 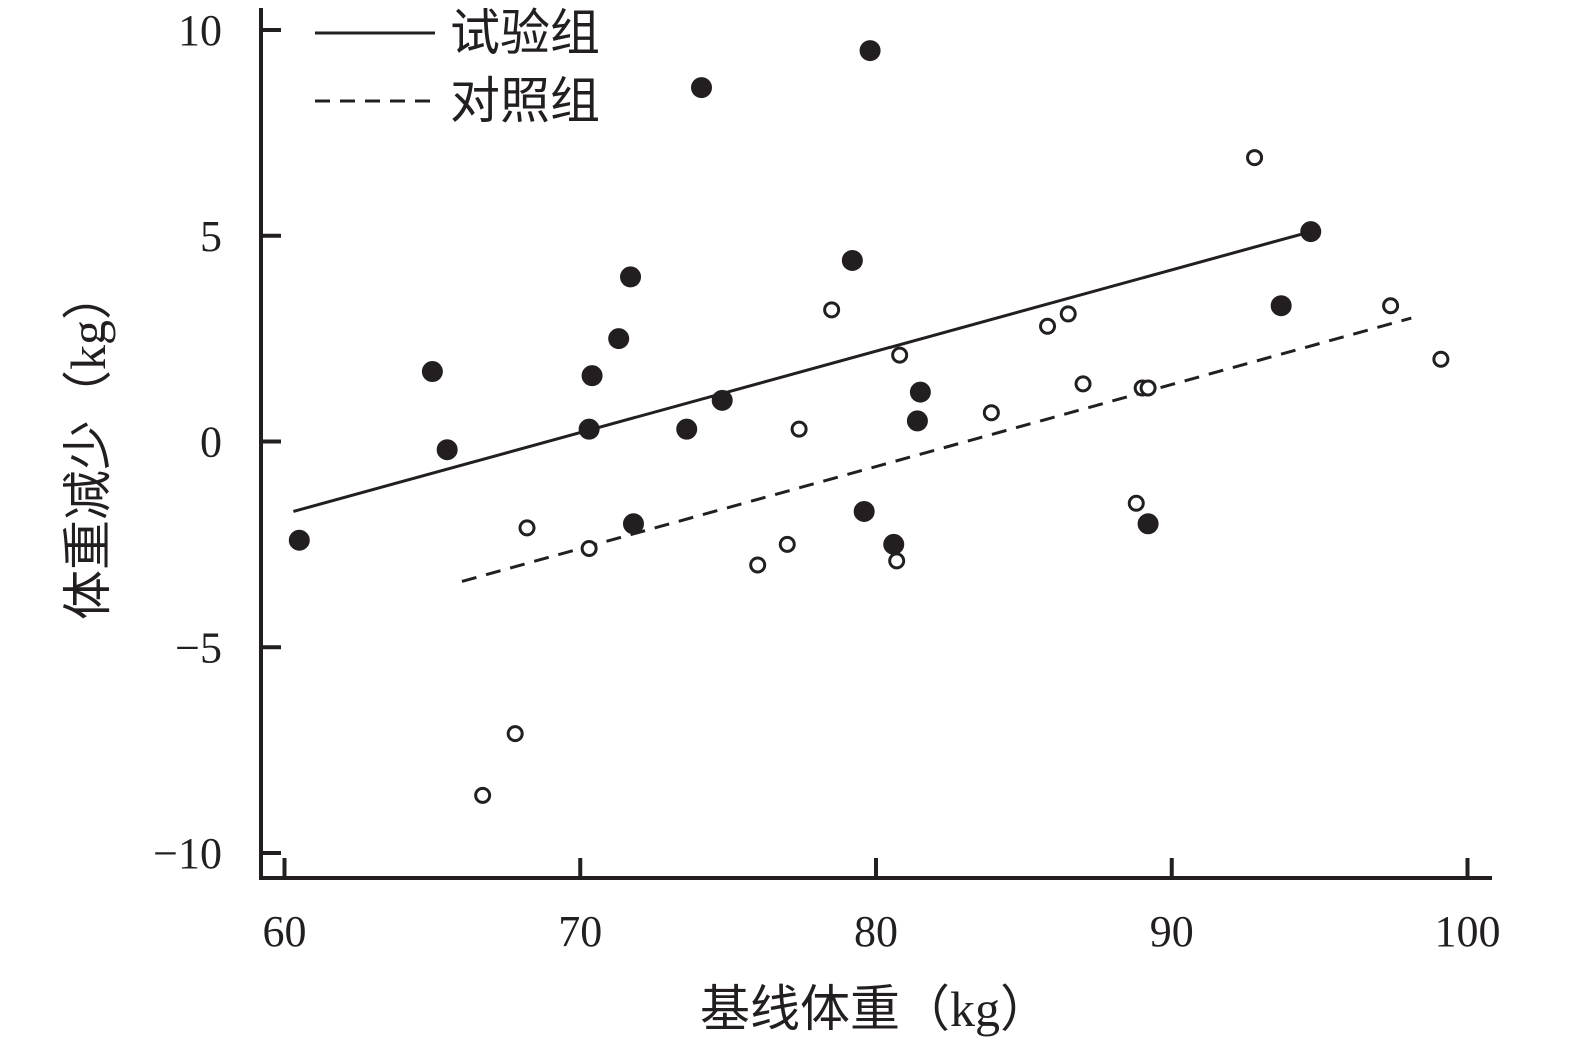 What do you see at coordinates (525, 33) in the screenshot?
I see `legend-label: 试验组` at bounding box center [525, 33].